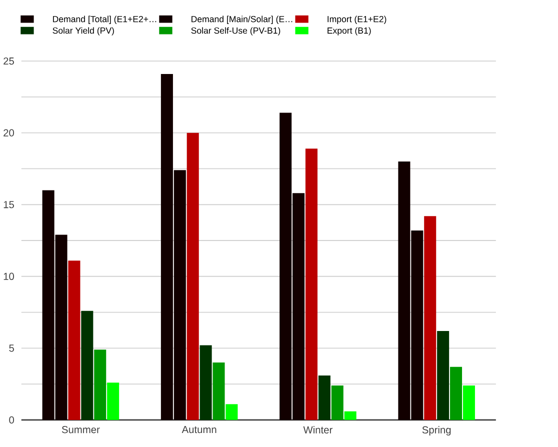 This screenshot has height=447, width=558. What do you see at coordinates (9, 204) in the screenshot?
I see `y-tick-label: 15` at bounding box center [9, 204].